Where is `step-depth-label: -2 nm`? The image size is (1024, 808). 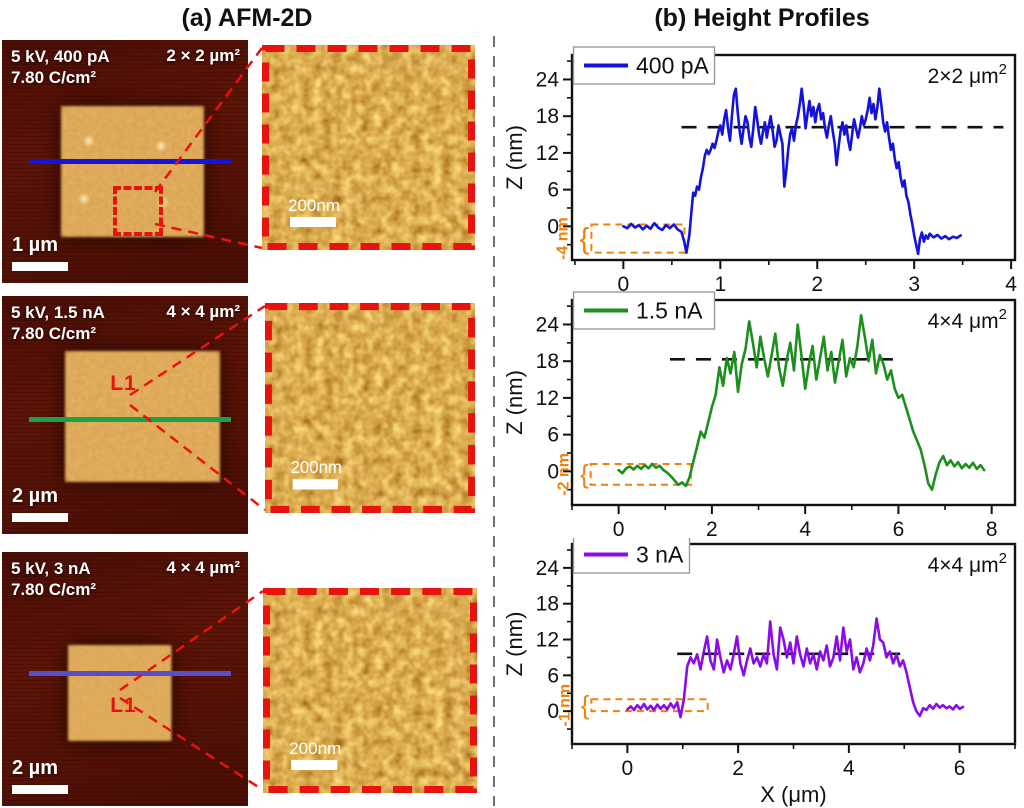 step-depth-label: -2 nm is located at coordinates (564, 474).